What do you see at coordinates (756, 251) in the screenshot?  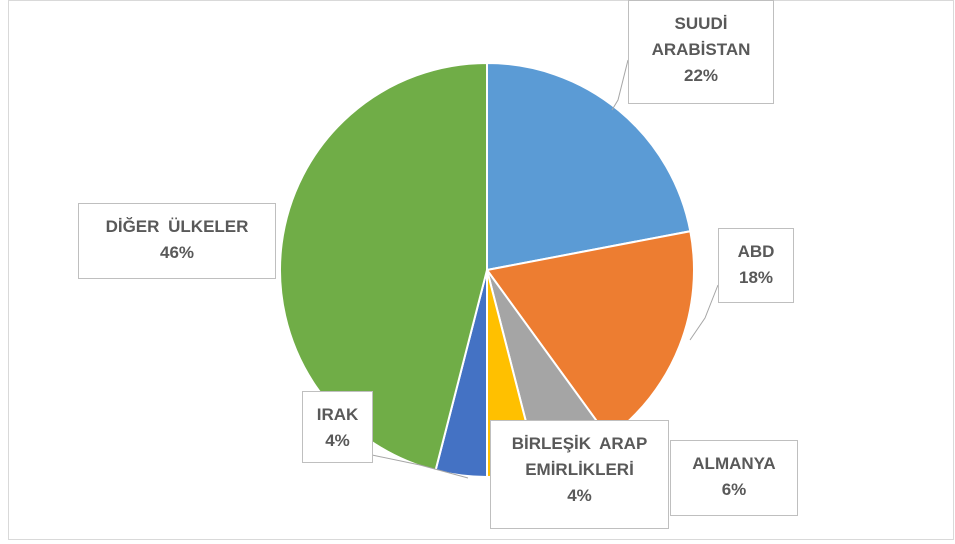 I see `category-label: ABD` at bounding box center [756, 251].